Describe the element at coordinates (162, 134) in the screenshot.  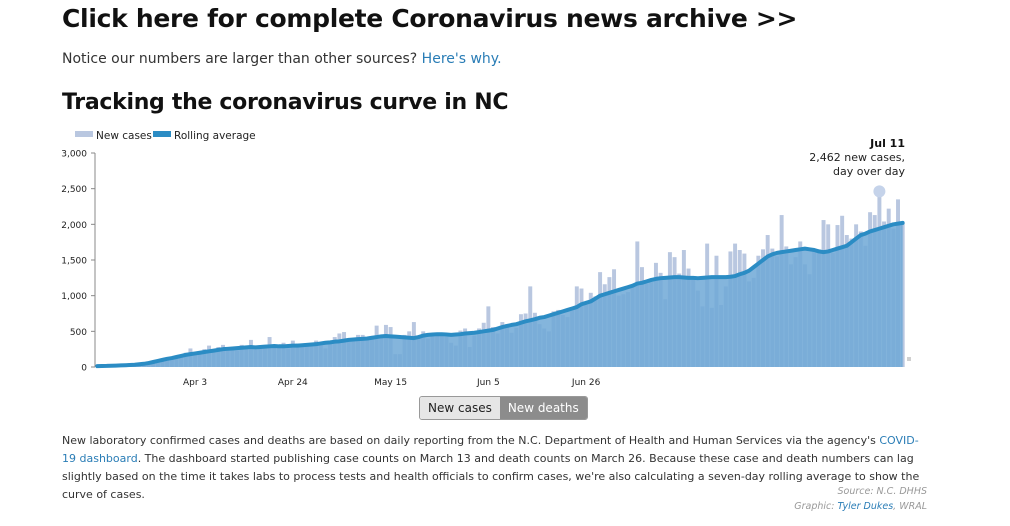
I see `legend-swatch-rolling-average` at that location.